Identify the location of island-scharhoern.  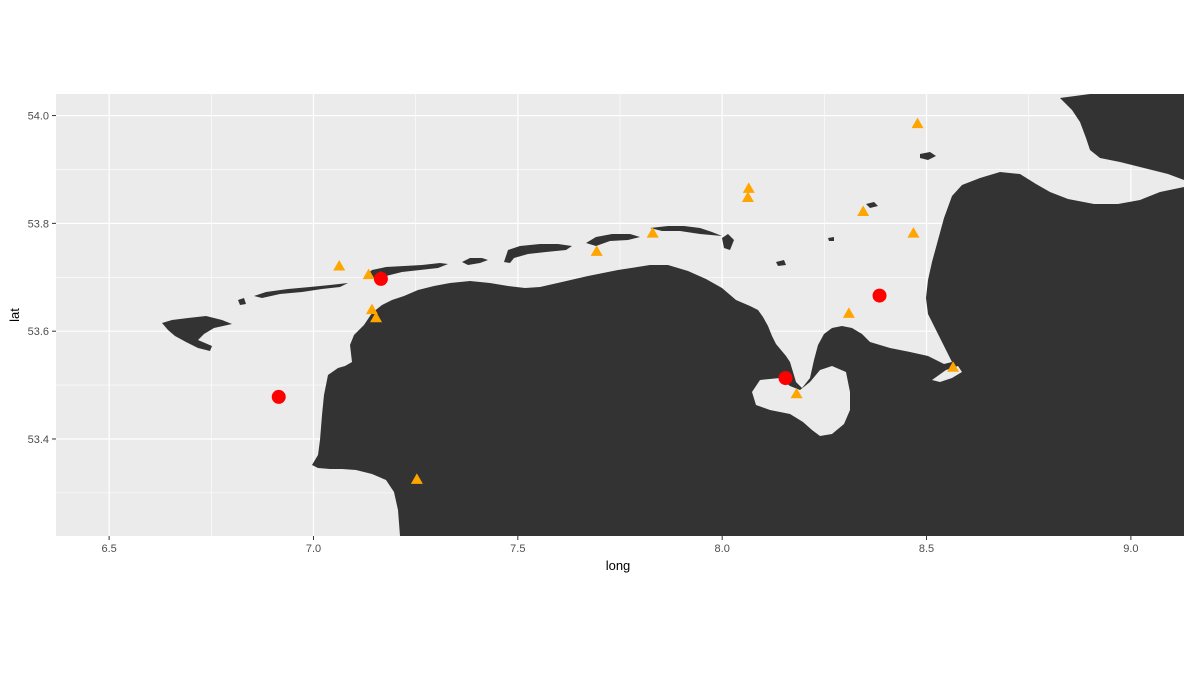
(872, 205).